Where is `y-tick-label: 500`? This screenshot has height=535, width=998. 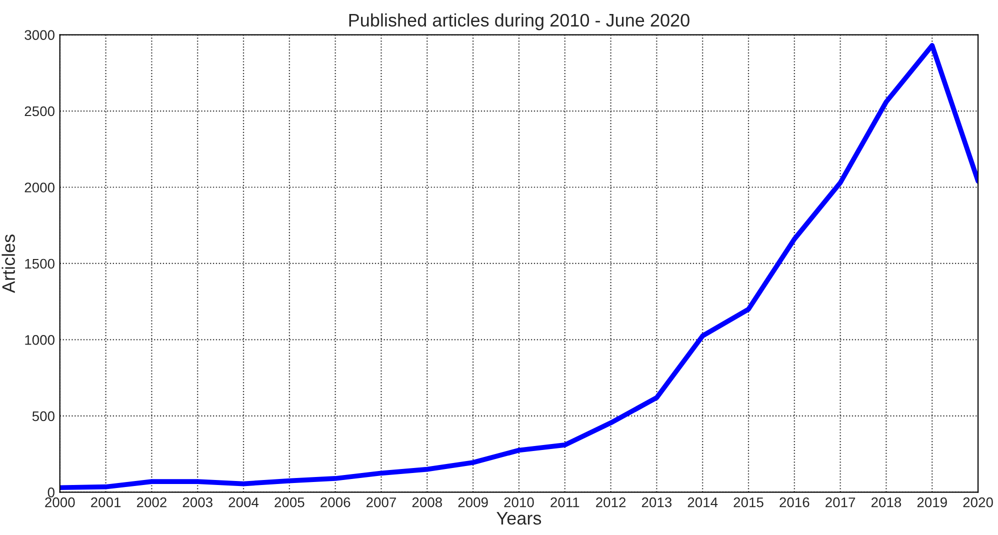 y-tick-label: 500 is located at coordinates (43, 416).